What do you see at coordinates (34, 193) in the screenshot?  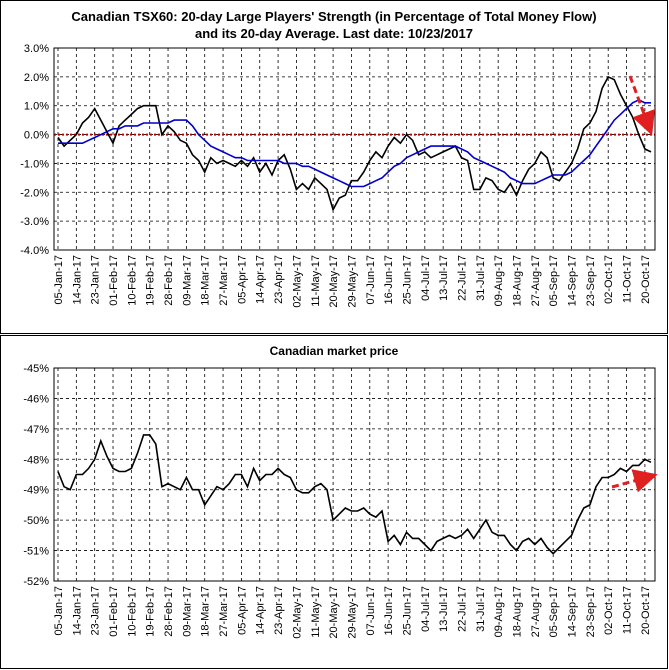 I see `y-tick-label: -2.0%` at bounding box center [34, 193].